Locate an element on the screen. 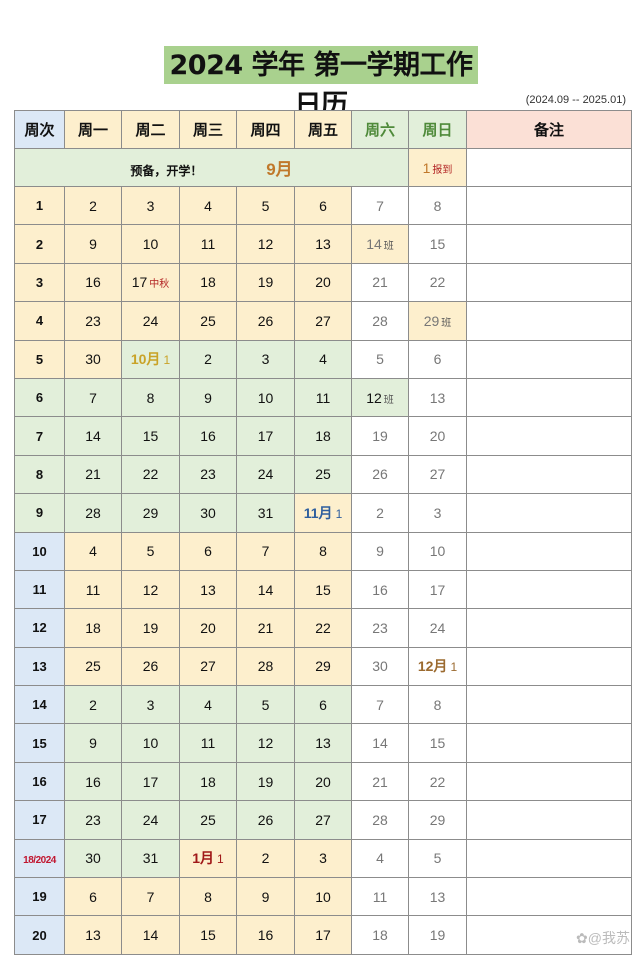 This screenshot has height=961, width=640. week-row: 10 4 5 6 7 8 9 10 is located at coordinates (323, 551).